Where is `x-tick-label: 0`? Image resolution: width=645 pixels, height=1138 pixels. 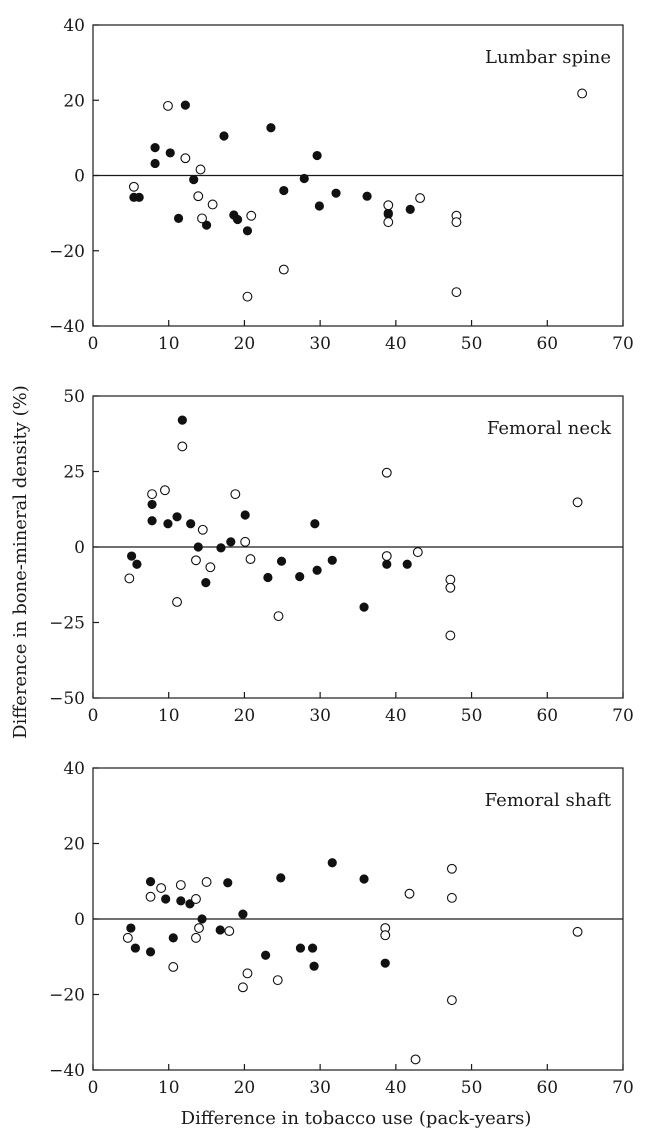 x-tick-label: 0 is located at coordinates (93, 1088).